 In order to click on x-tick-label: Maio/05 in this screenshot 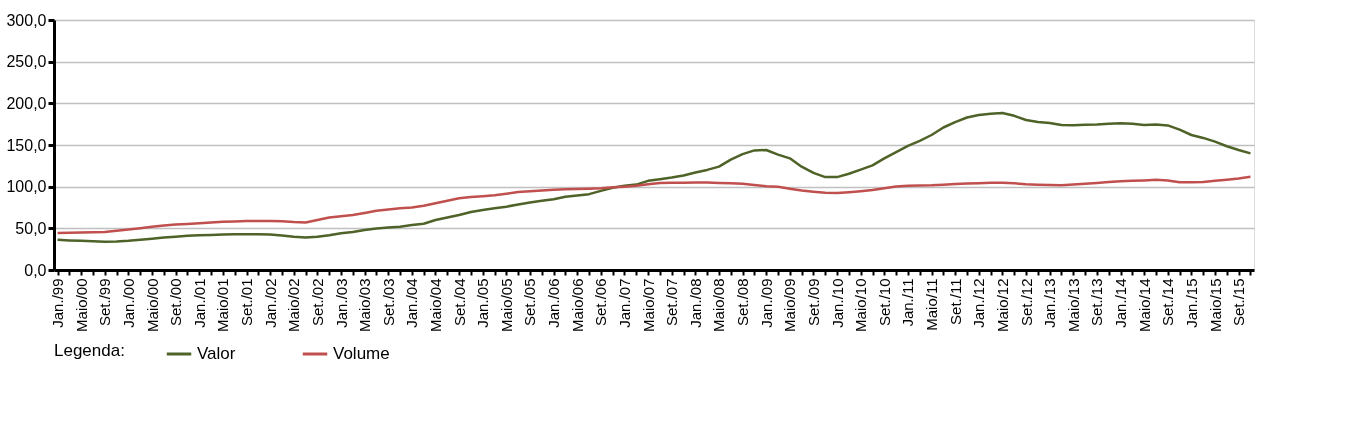, I will do `click(506, 305)`.